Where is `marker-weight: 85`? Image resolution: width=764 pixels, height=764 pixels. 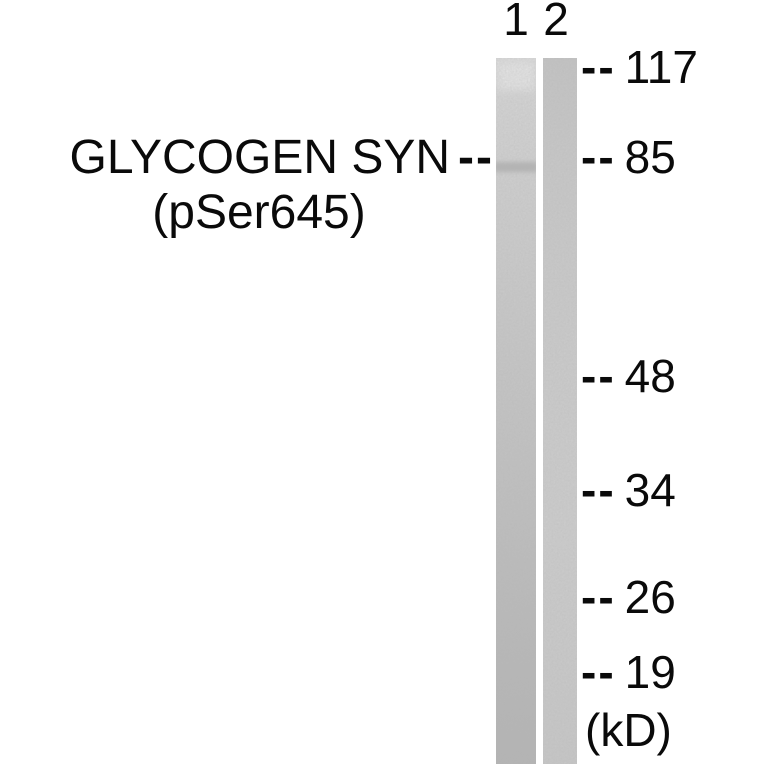
marker-weight: 85 is located at coordinates (650, 157).